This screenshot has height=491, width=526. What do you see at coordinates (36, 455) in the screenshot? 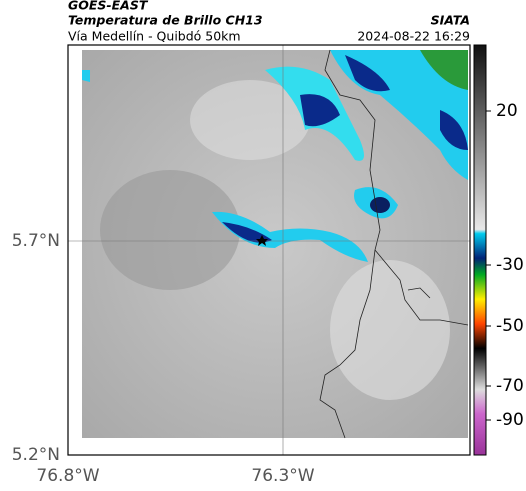
I see `lat-label: 5.2°N` at bounding box center [36, 455].